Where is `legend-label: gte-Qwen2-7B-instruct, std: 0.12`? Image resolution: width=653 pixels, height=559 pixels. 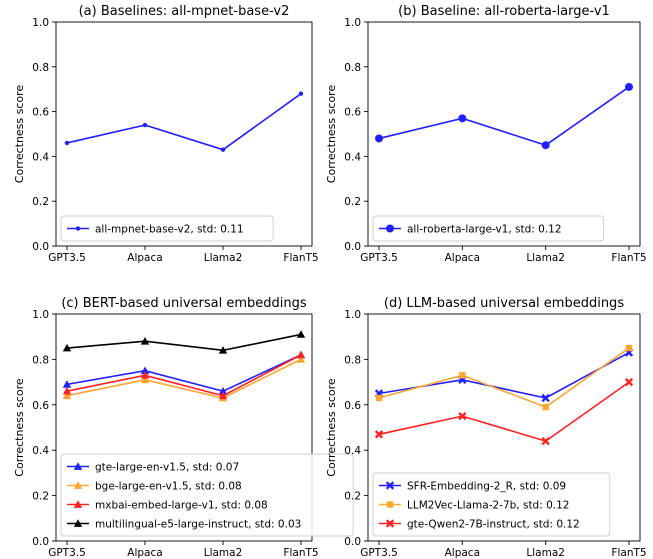
legend-label: gte-Qwen2-7B-instruct, std: 0.12 is located at coordinates (493, 525).